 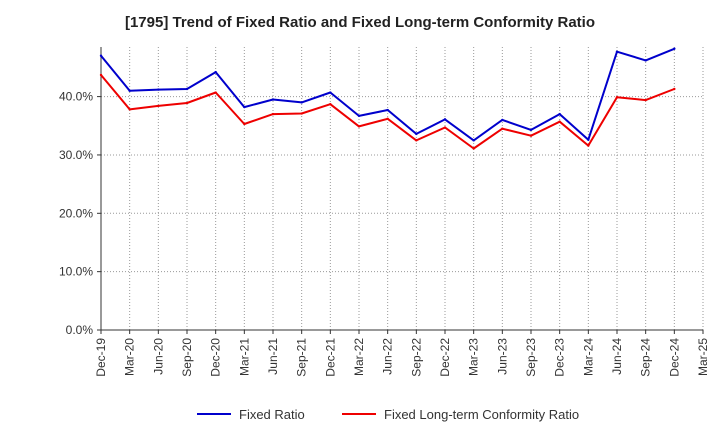 What do you see at coordinates (502, 356) in the screenshot?
I see `x-tick-label: Jun-23` at bounding box center [502, 356].